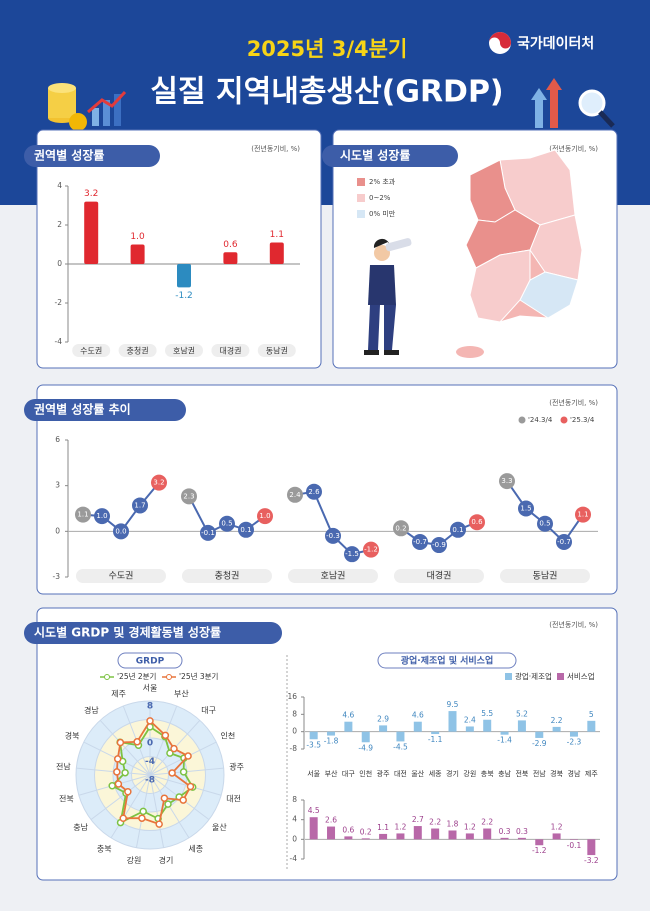 The height and width of the screenshot is (911, 650). I want to click on x-tick-label: 대구, so click(348, 774).